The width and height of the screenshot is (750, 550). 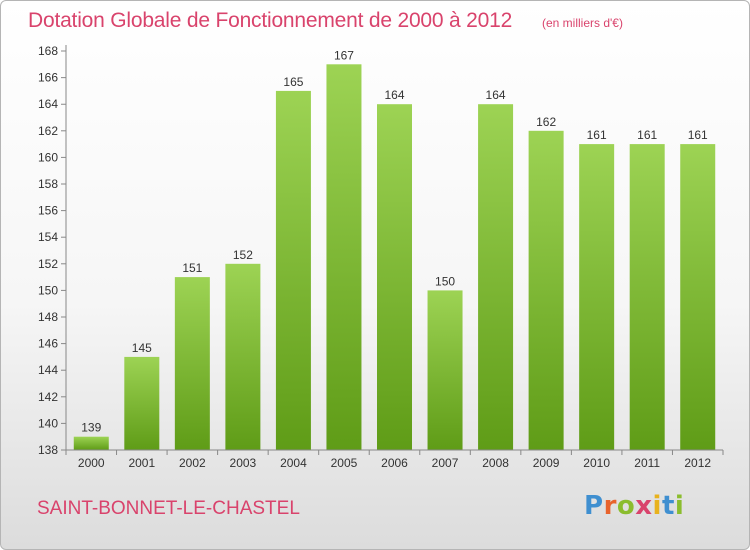 I want to click on y-tick-label: 146, so click(x=48, y=344).